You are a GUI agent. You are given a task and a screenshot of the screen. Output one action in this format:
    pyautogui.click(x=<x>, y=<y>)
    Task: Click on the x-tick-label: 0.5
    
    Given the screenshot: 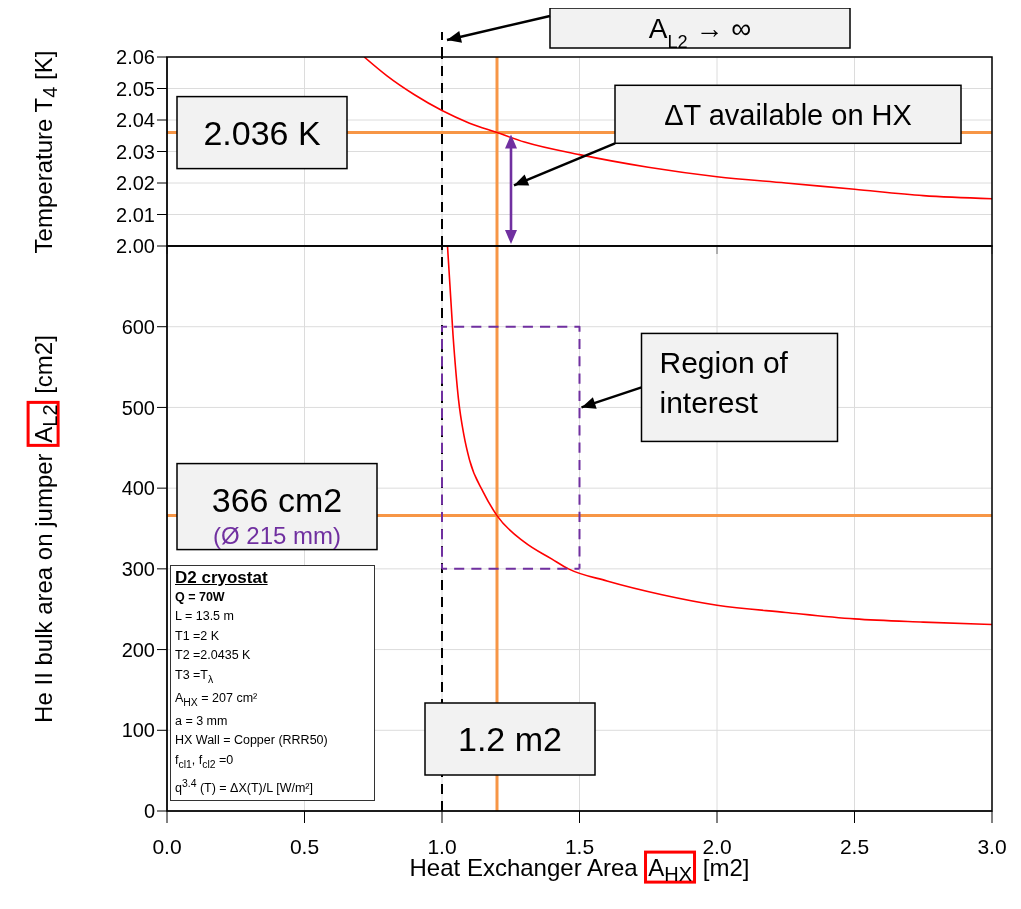 What is the action you would take?
    pyautogui.click(x=304, y=846)
    